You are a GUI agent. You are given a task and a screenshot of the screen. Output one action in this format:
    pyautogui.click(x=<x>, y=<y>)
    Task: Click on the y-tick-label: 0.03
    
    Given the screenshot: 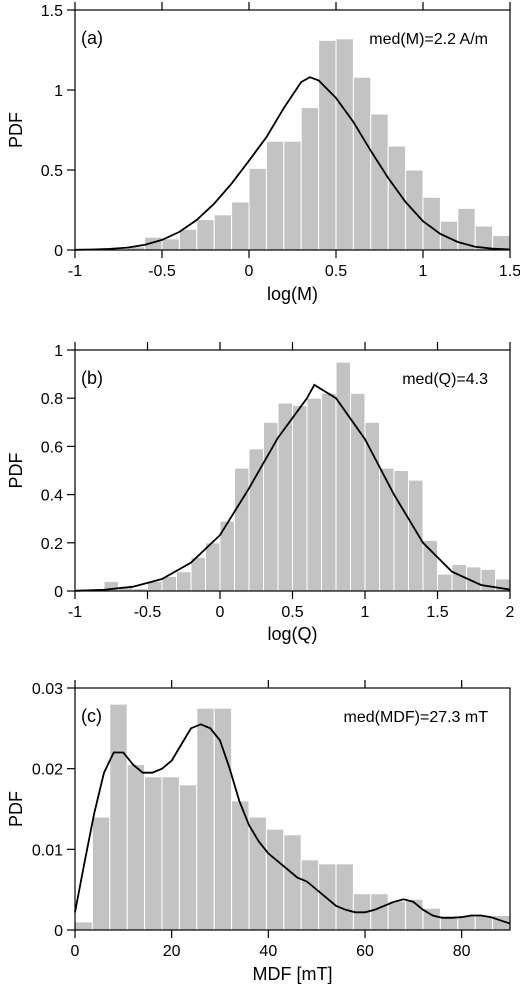 What is the action you would take?
    pyautogui.click(x=47, y=689)
    